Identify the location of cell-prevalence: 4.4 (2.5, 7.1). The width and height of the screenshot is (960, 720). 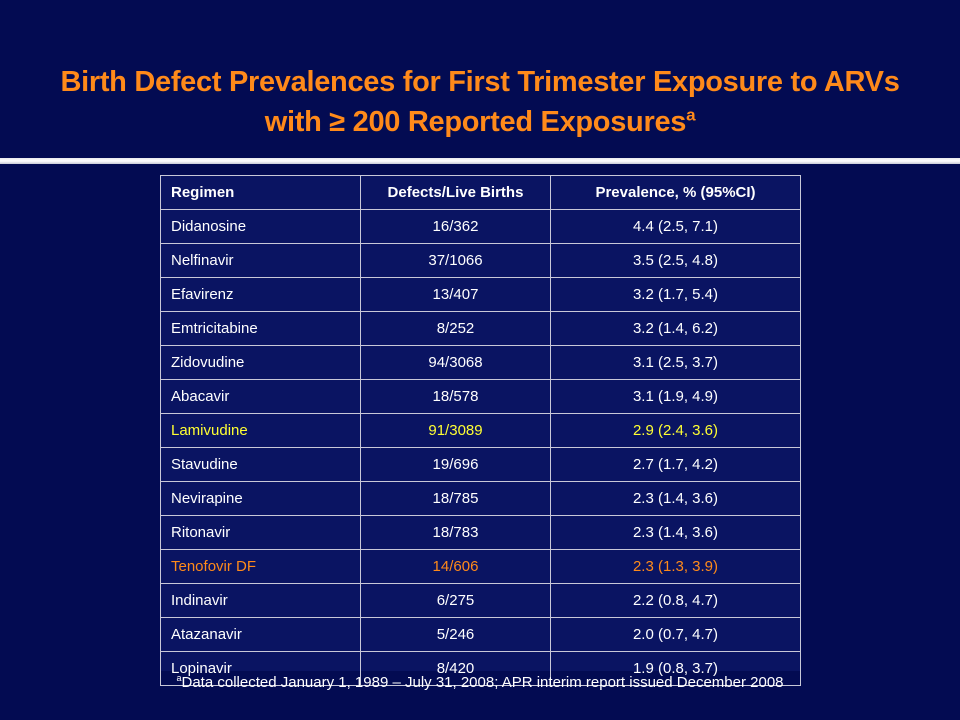
(675, 226).